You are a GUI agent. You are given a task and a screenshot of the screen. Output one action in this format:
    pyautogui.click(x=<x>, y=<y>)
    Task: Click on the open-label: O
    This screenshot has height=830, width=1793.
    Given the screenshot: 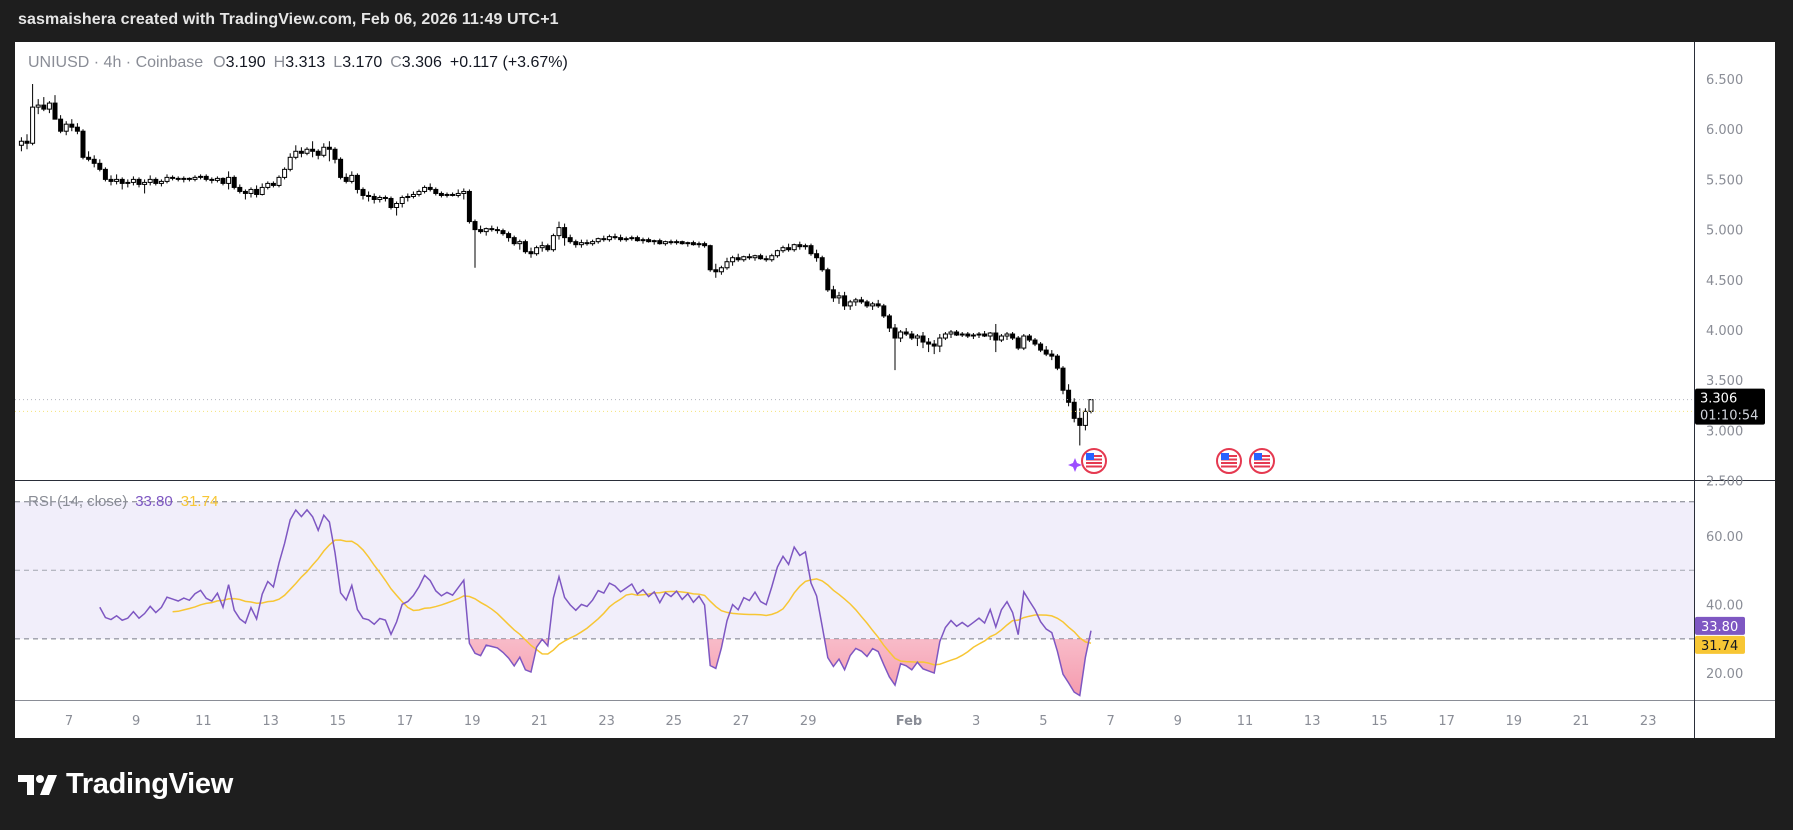 What is the action you would take?
    pyautogui.click(x=219, y=62)
    